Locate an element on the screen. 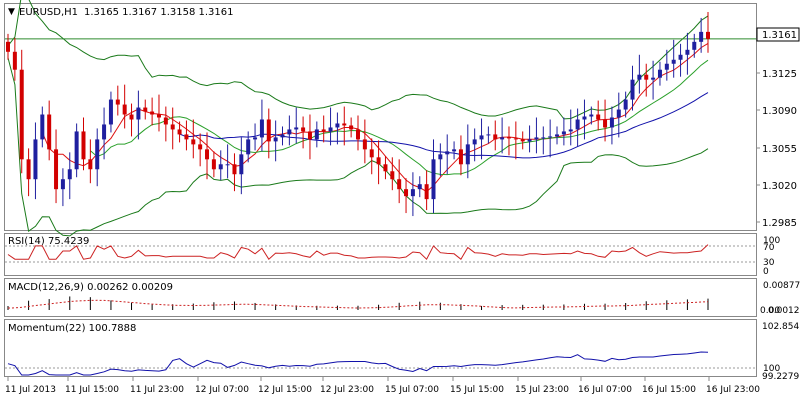 The width and height of the screenshot is (800, 400). current-price-box is located at coordinates (778, 34).